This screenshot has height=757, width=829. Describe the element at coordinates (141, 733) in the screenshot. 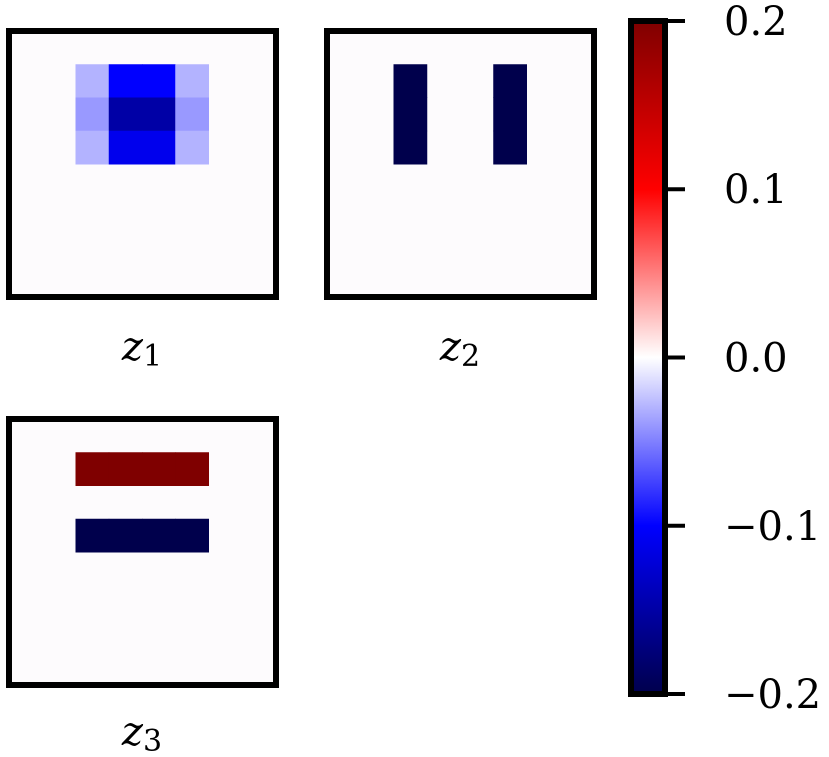

I see `panel-z3-label: z3` at that location.